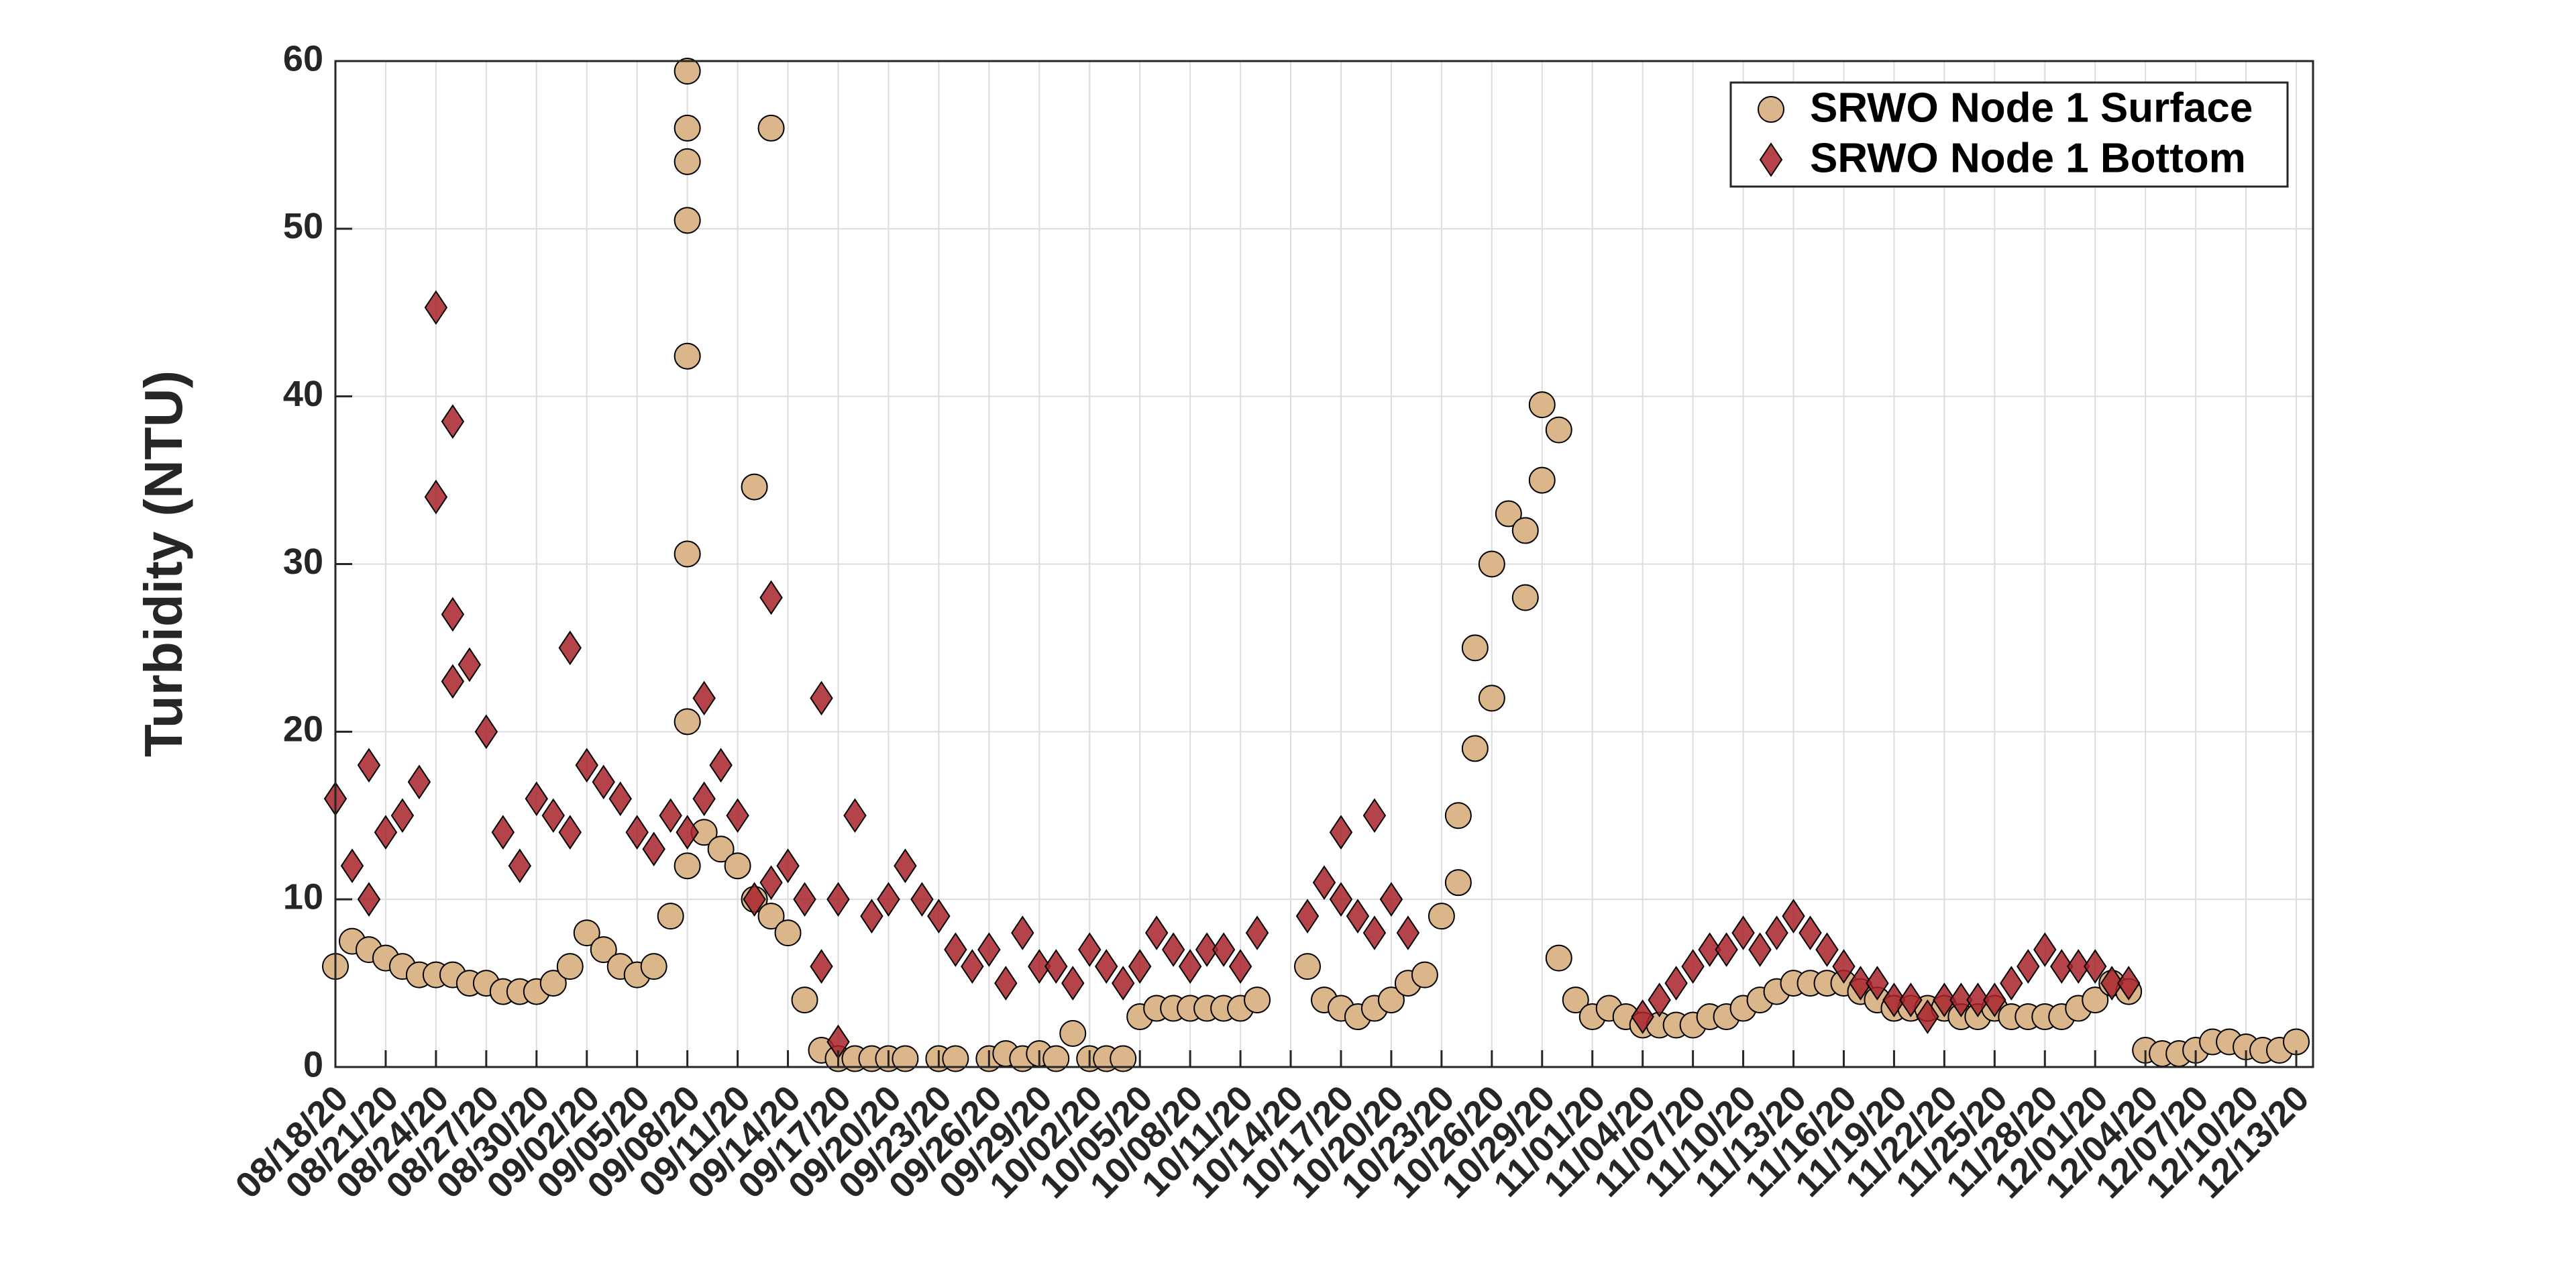 The height and width of the screenshot is (1267, 2576). I want to click on y-tick-label: 0, so click(313, 1064).